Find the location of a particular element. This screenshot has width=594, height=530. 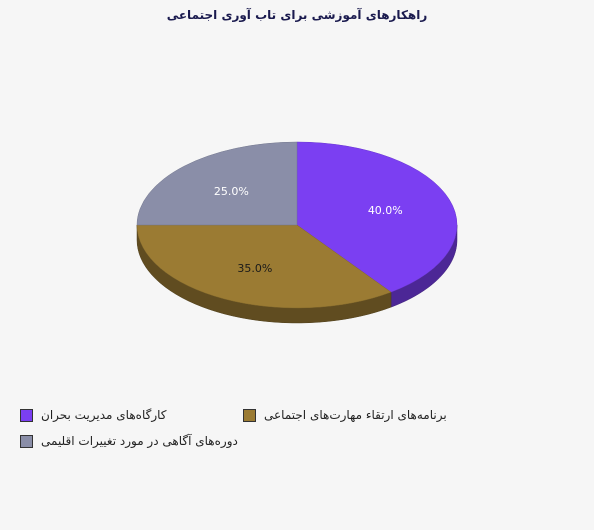

legend-item-crisis-workshops: کارگاه‌های مدیریت بحران is located at coordinates (93, 415).